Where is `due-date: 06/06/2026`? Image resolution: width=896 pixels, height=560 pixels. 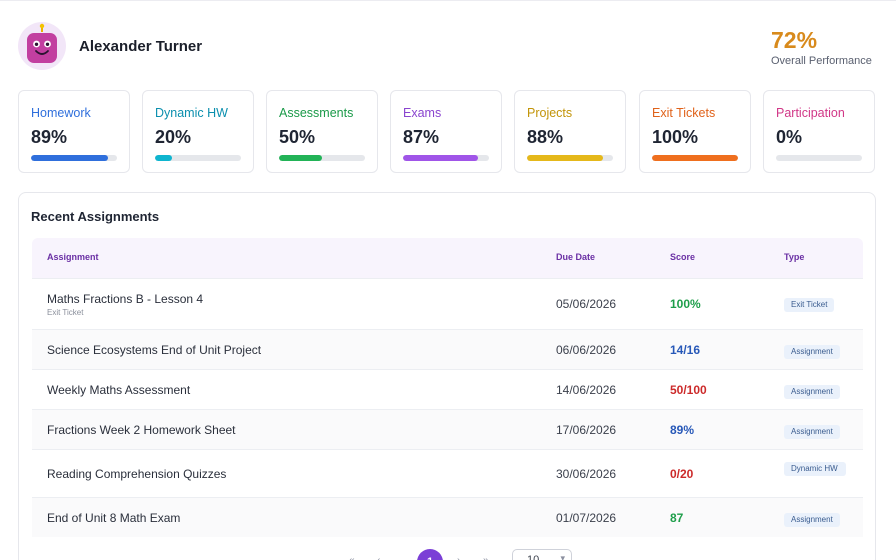 due-date: 06/06/2026 is located at coordinates (586, 350).